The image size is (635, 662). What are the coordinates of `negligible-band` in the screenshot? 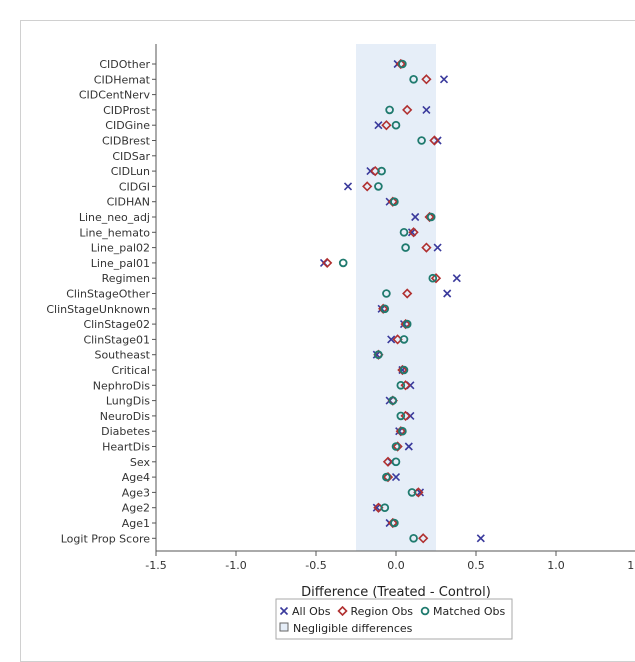 It's located at (396, 297).